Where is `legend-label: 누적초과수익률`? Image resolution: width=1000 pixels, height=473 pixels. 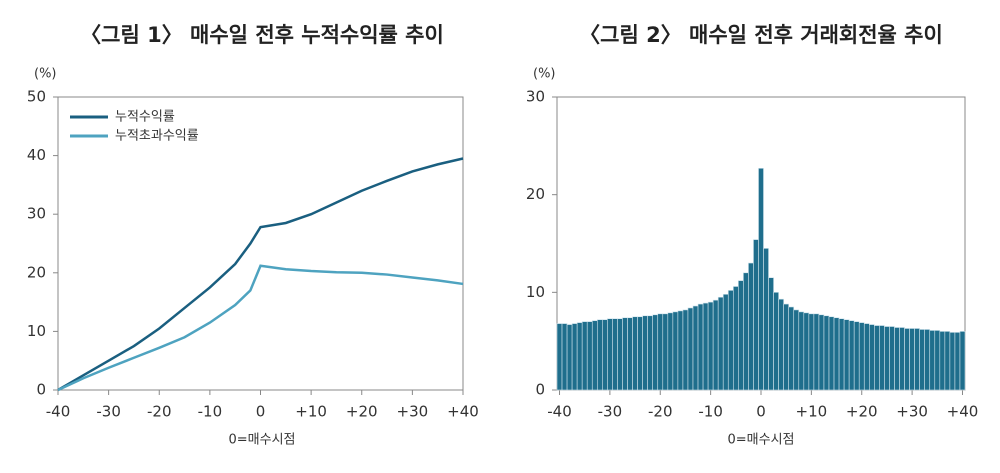
legend-label: 누적초과수익률 is located at coordinates (157, 136).